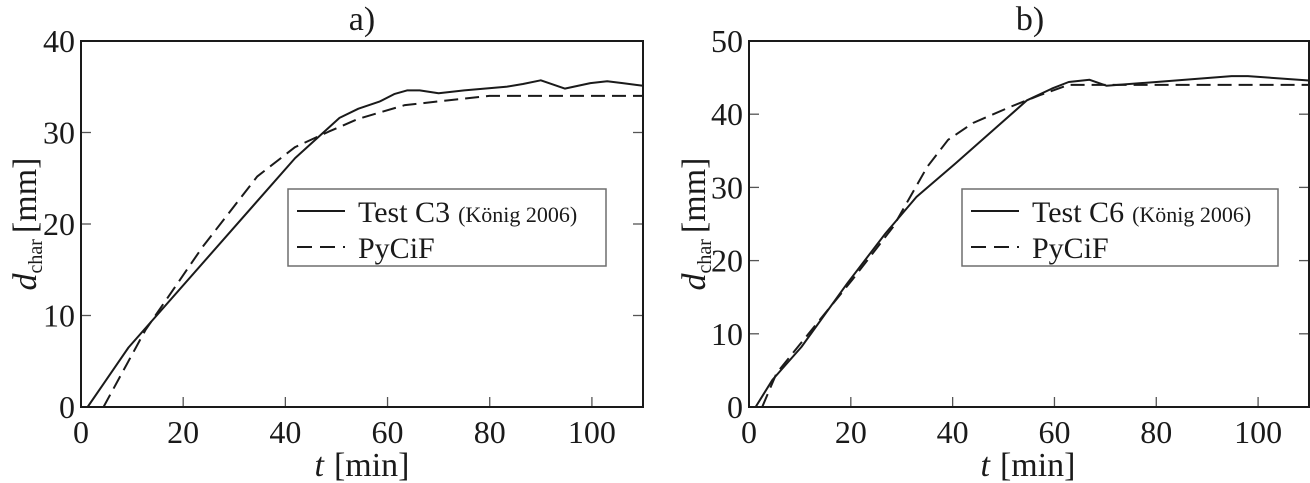  I want to click on panel-a-legend-box, so click(447, 227).